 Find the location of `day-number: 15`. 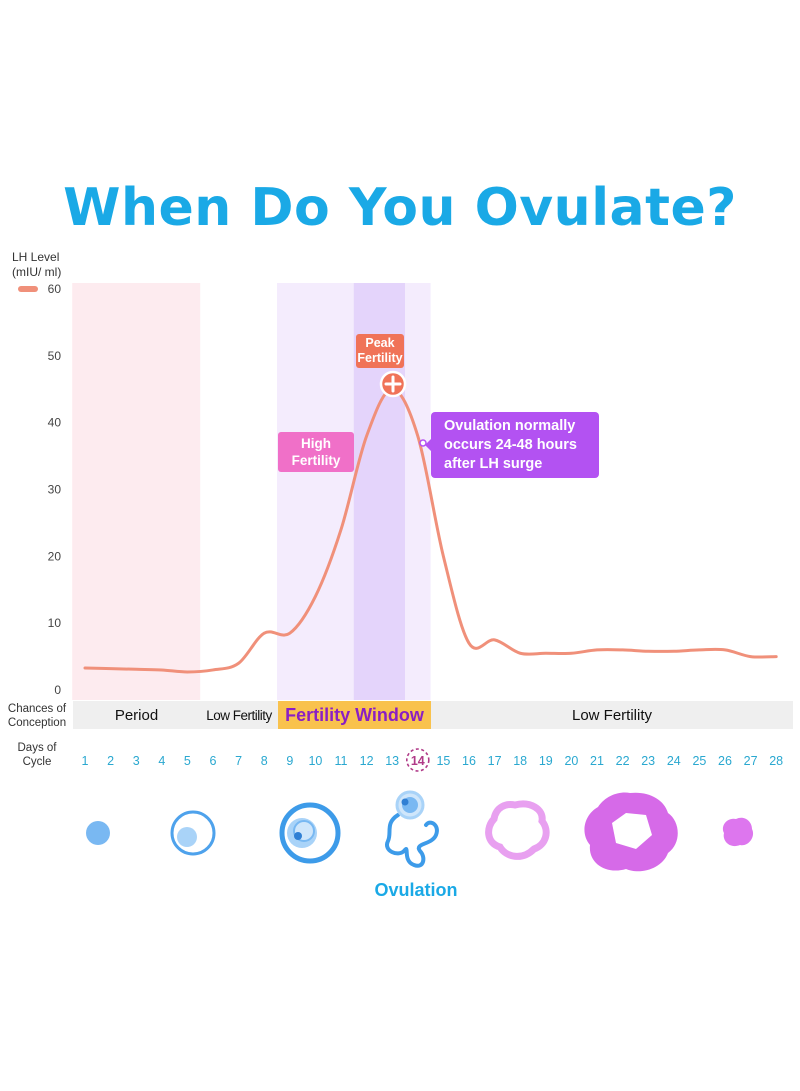

day-number: 15 is located at coordinates (443, 761).